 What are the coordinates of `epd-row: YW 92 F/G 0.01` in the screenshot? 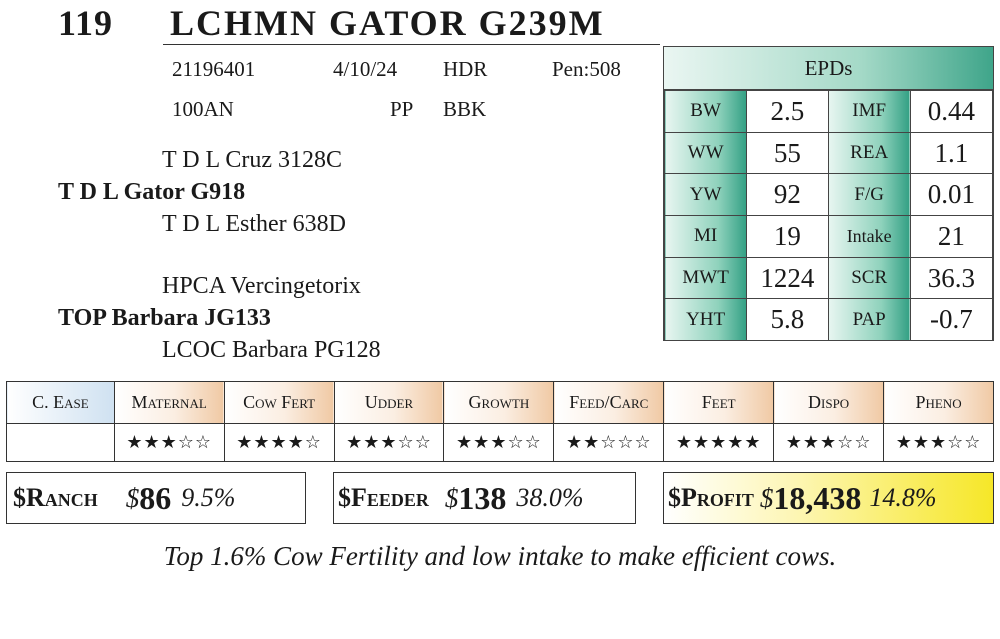 It's located at (828, 195).